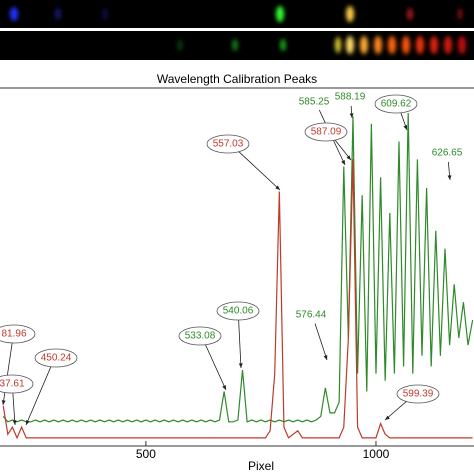  What do you see at coordinates (146, 454) in the screenshot?
I see `x-tick-label: 500` at bounding box center [146, 454].